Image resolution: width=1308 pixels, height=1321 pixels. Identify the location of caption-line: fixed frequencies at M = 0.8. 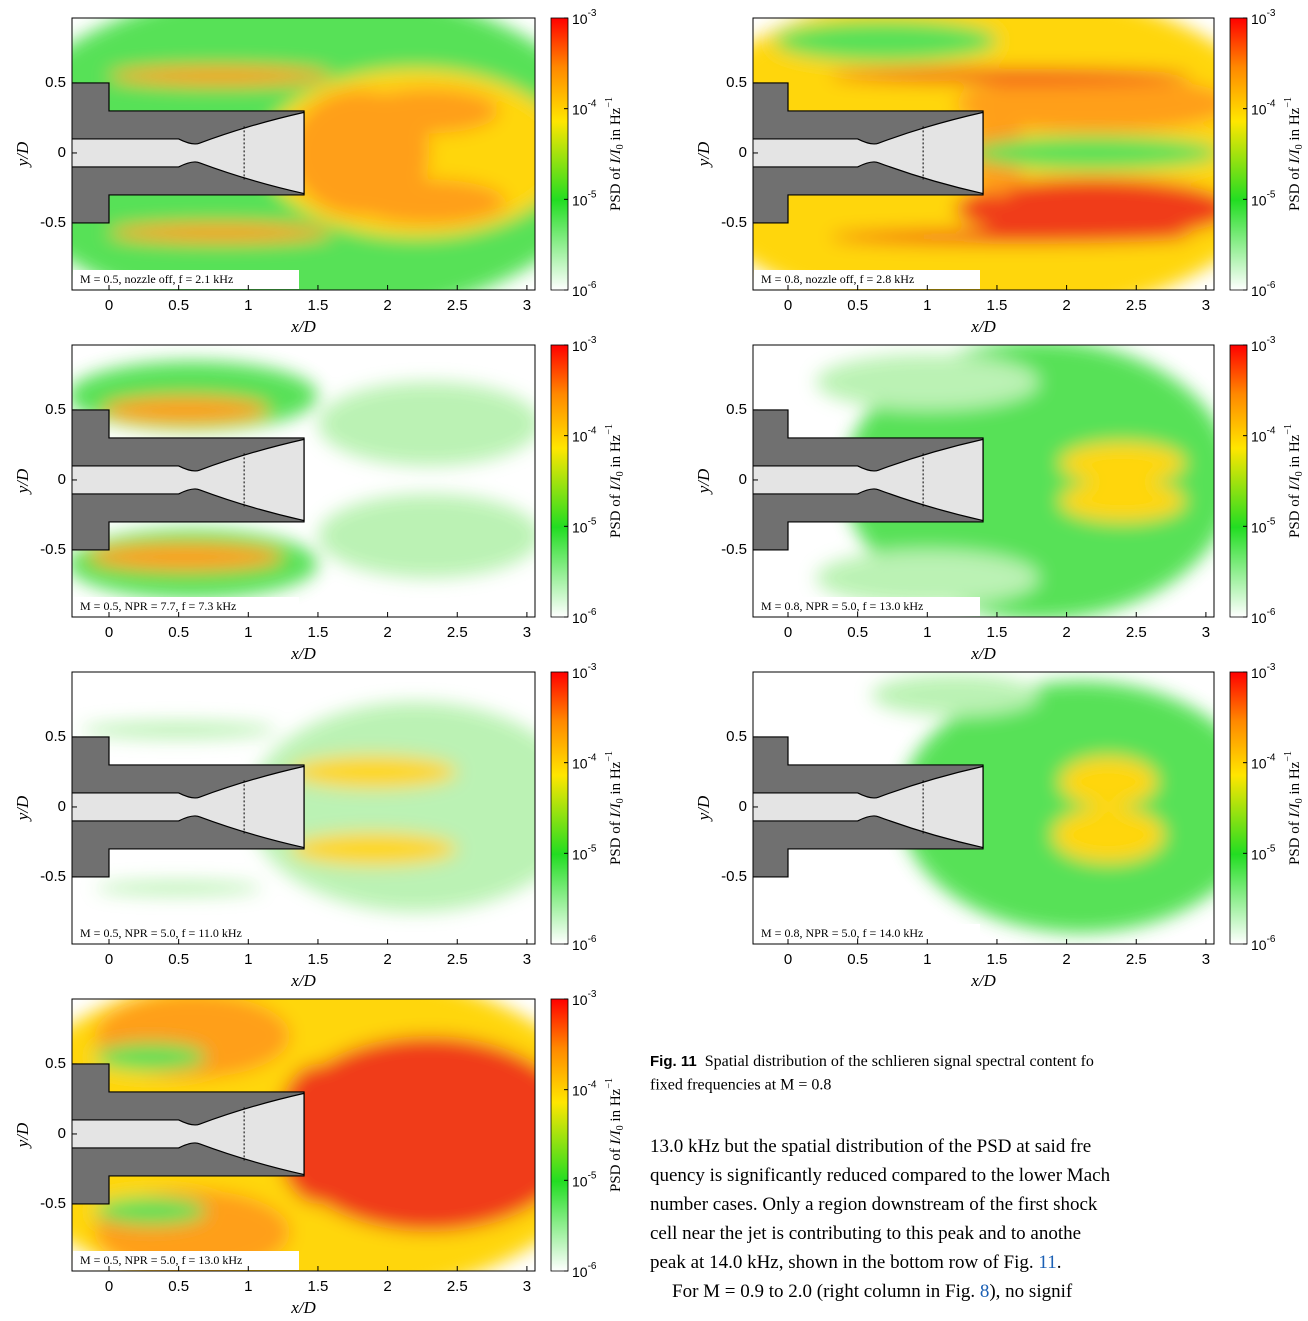
(740, 1085).